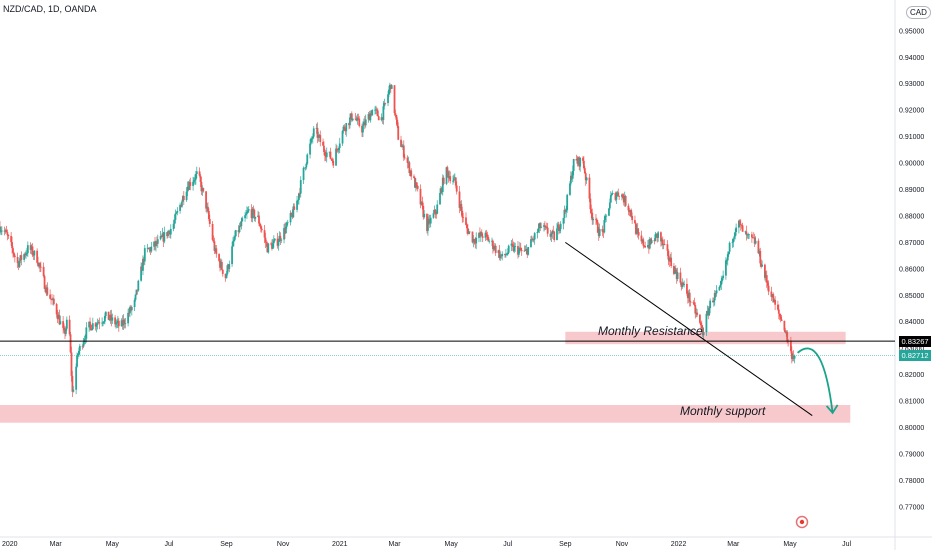  What do you see at coordinates (226, 544) in the screenshot?
I see `x-tick-label: Sep` at bounding box center [226, 544].